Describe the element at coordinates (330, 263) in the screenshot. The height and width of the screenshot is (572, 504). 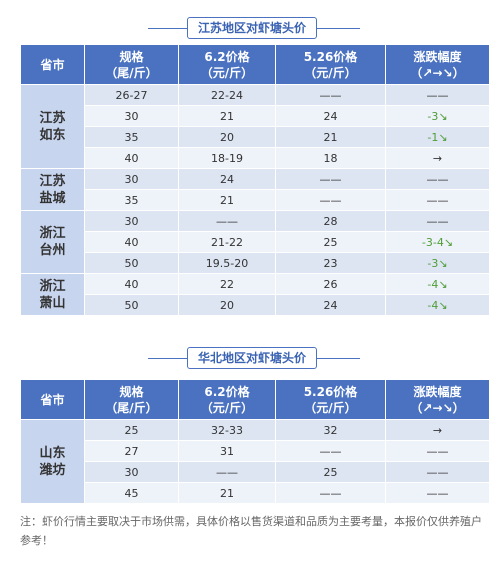
I see `cell: 23` at that location.